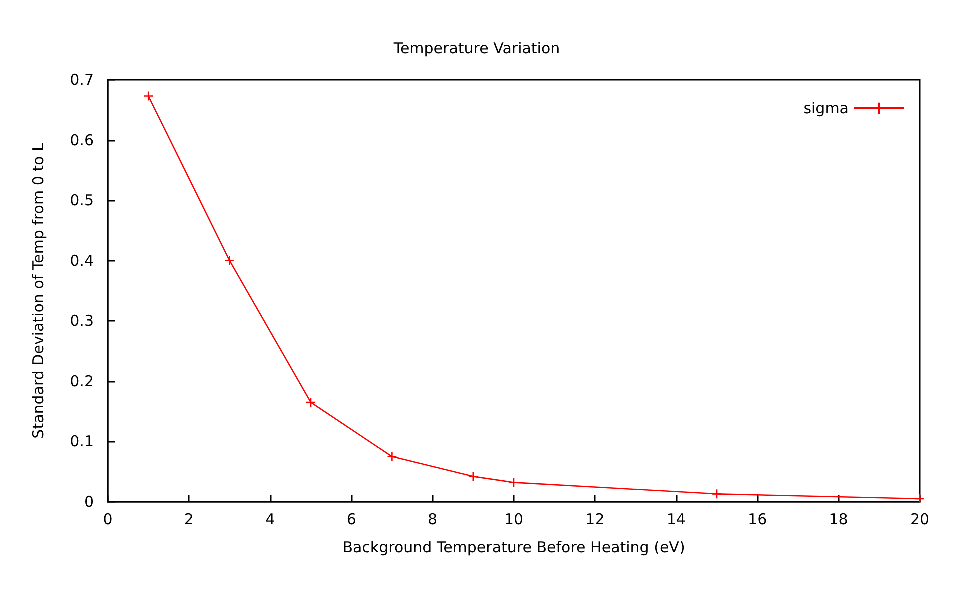  Describe the element at coordinates (189, 519) in the screenshot. I see `x-tick-label: 2` at that location.